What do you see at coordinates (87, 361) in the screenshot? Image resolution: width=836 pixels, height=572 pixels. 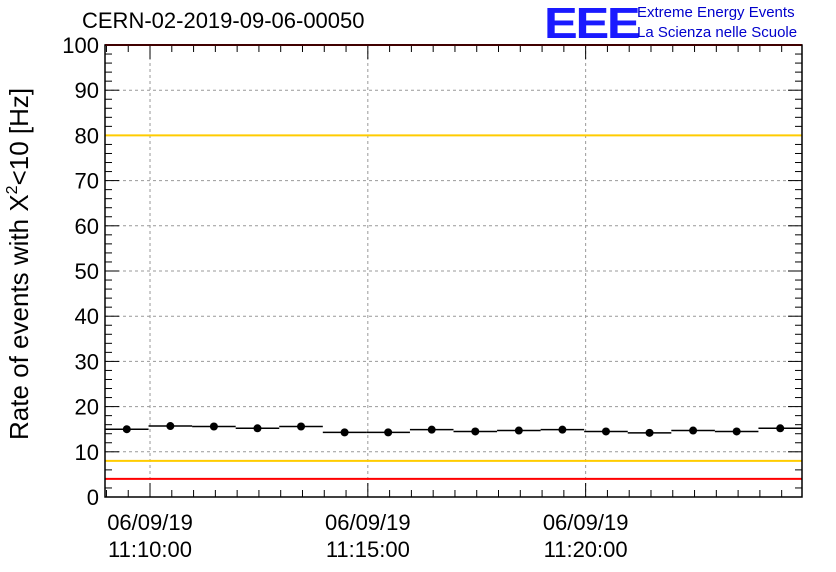 I see `y-tick-label: 30` at bounding box center [87, 361].